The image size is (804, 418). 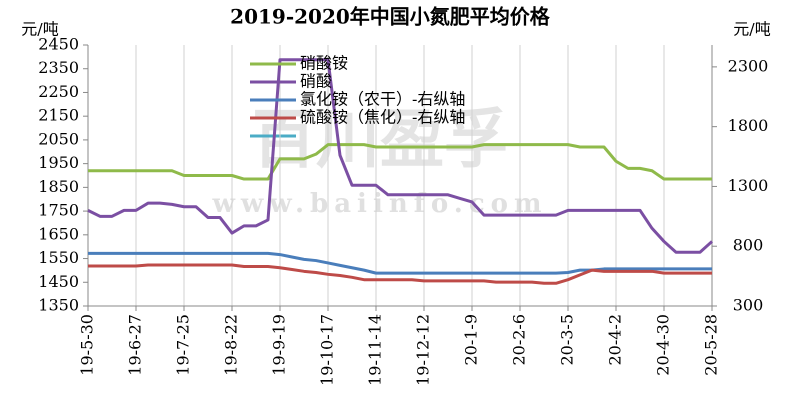 What do you see at coordinates (615, 340) in the screenshot?
I see `x-tick-label: 20-4-2` at bounding box center [615, 340].